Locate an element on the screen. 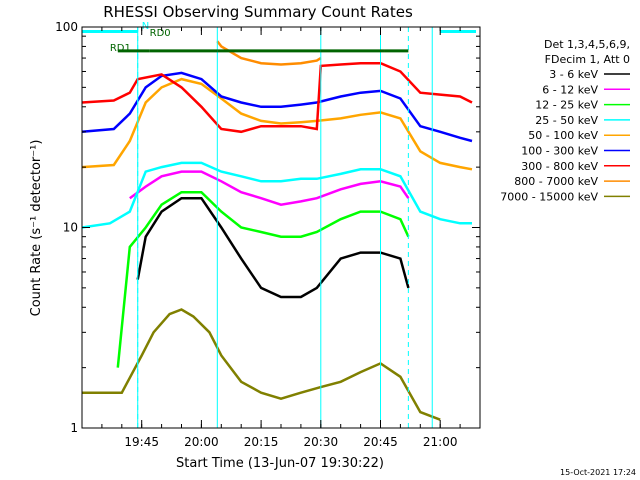 The image size is (640, 480). annotation-0: N is located at coordinates (145, 26).